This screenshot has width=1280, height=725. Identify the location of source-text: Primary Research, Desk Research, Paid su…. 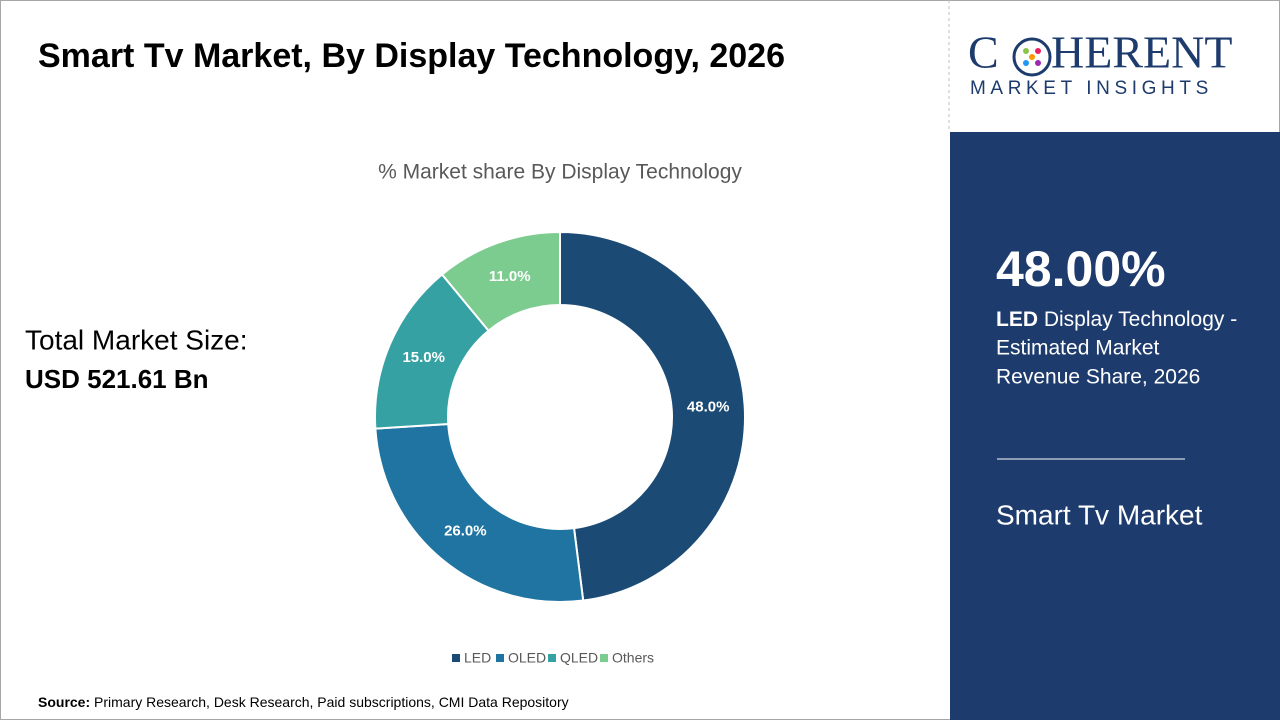
(331, 702).